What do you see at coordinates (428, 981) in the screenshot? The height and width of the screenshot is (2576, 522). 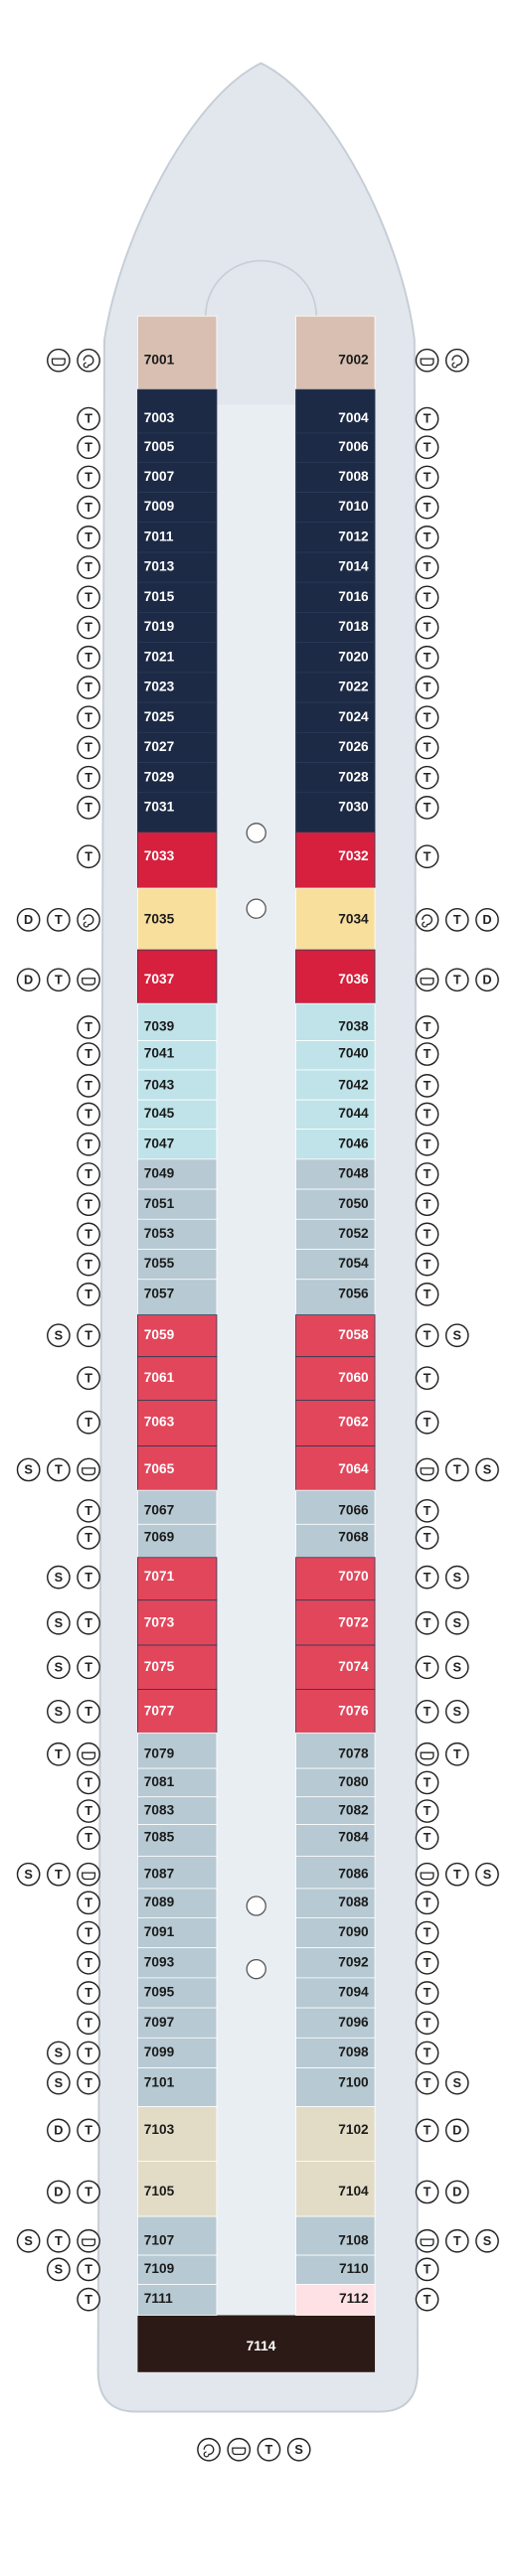 I see `tub-shape` at bounding box center [428, 981].